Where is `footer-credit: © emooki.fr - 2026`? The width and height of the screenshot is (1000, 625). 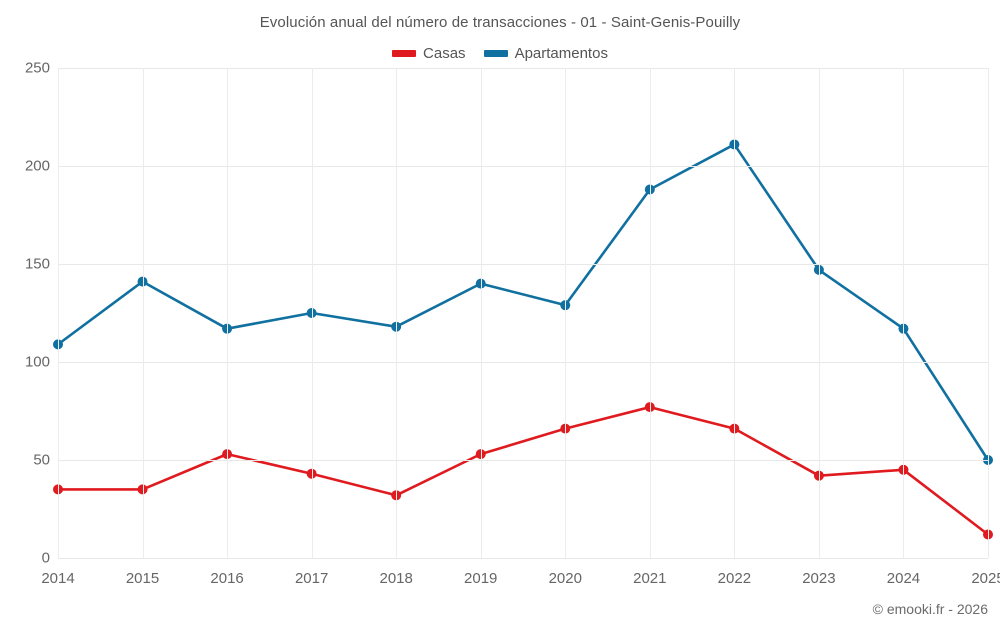 footer-credit: © emooki.fr - 2026 is located at coordinates (930, 609).